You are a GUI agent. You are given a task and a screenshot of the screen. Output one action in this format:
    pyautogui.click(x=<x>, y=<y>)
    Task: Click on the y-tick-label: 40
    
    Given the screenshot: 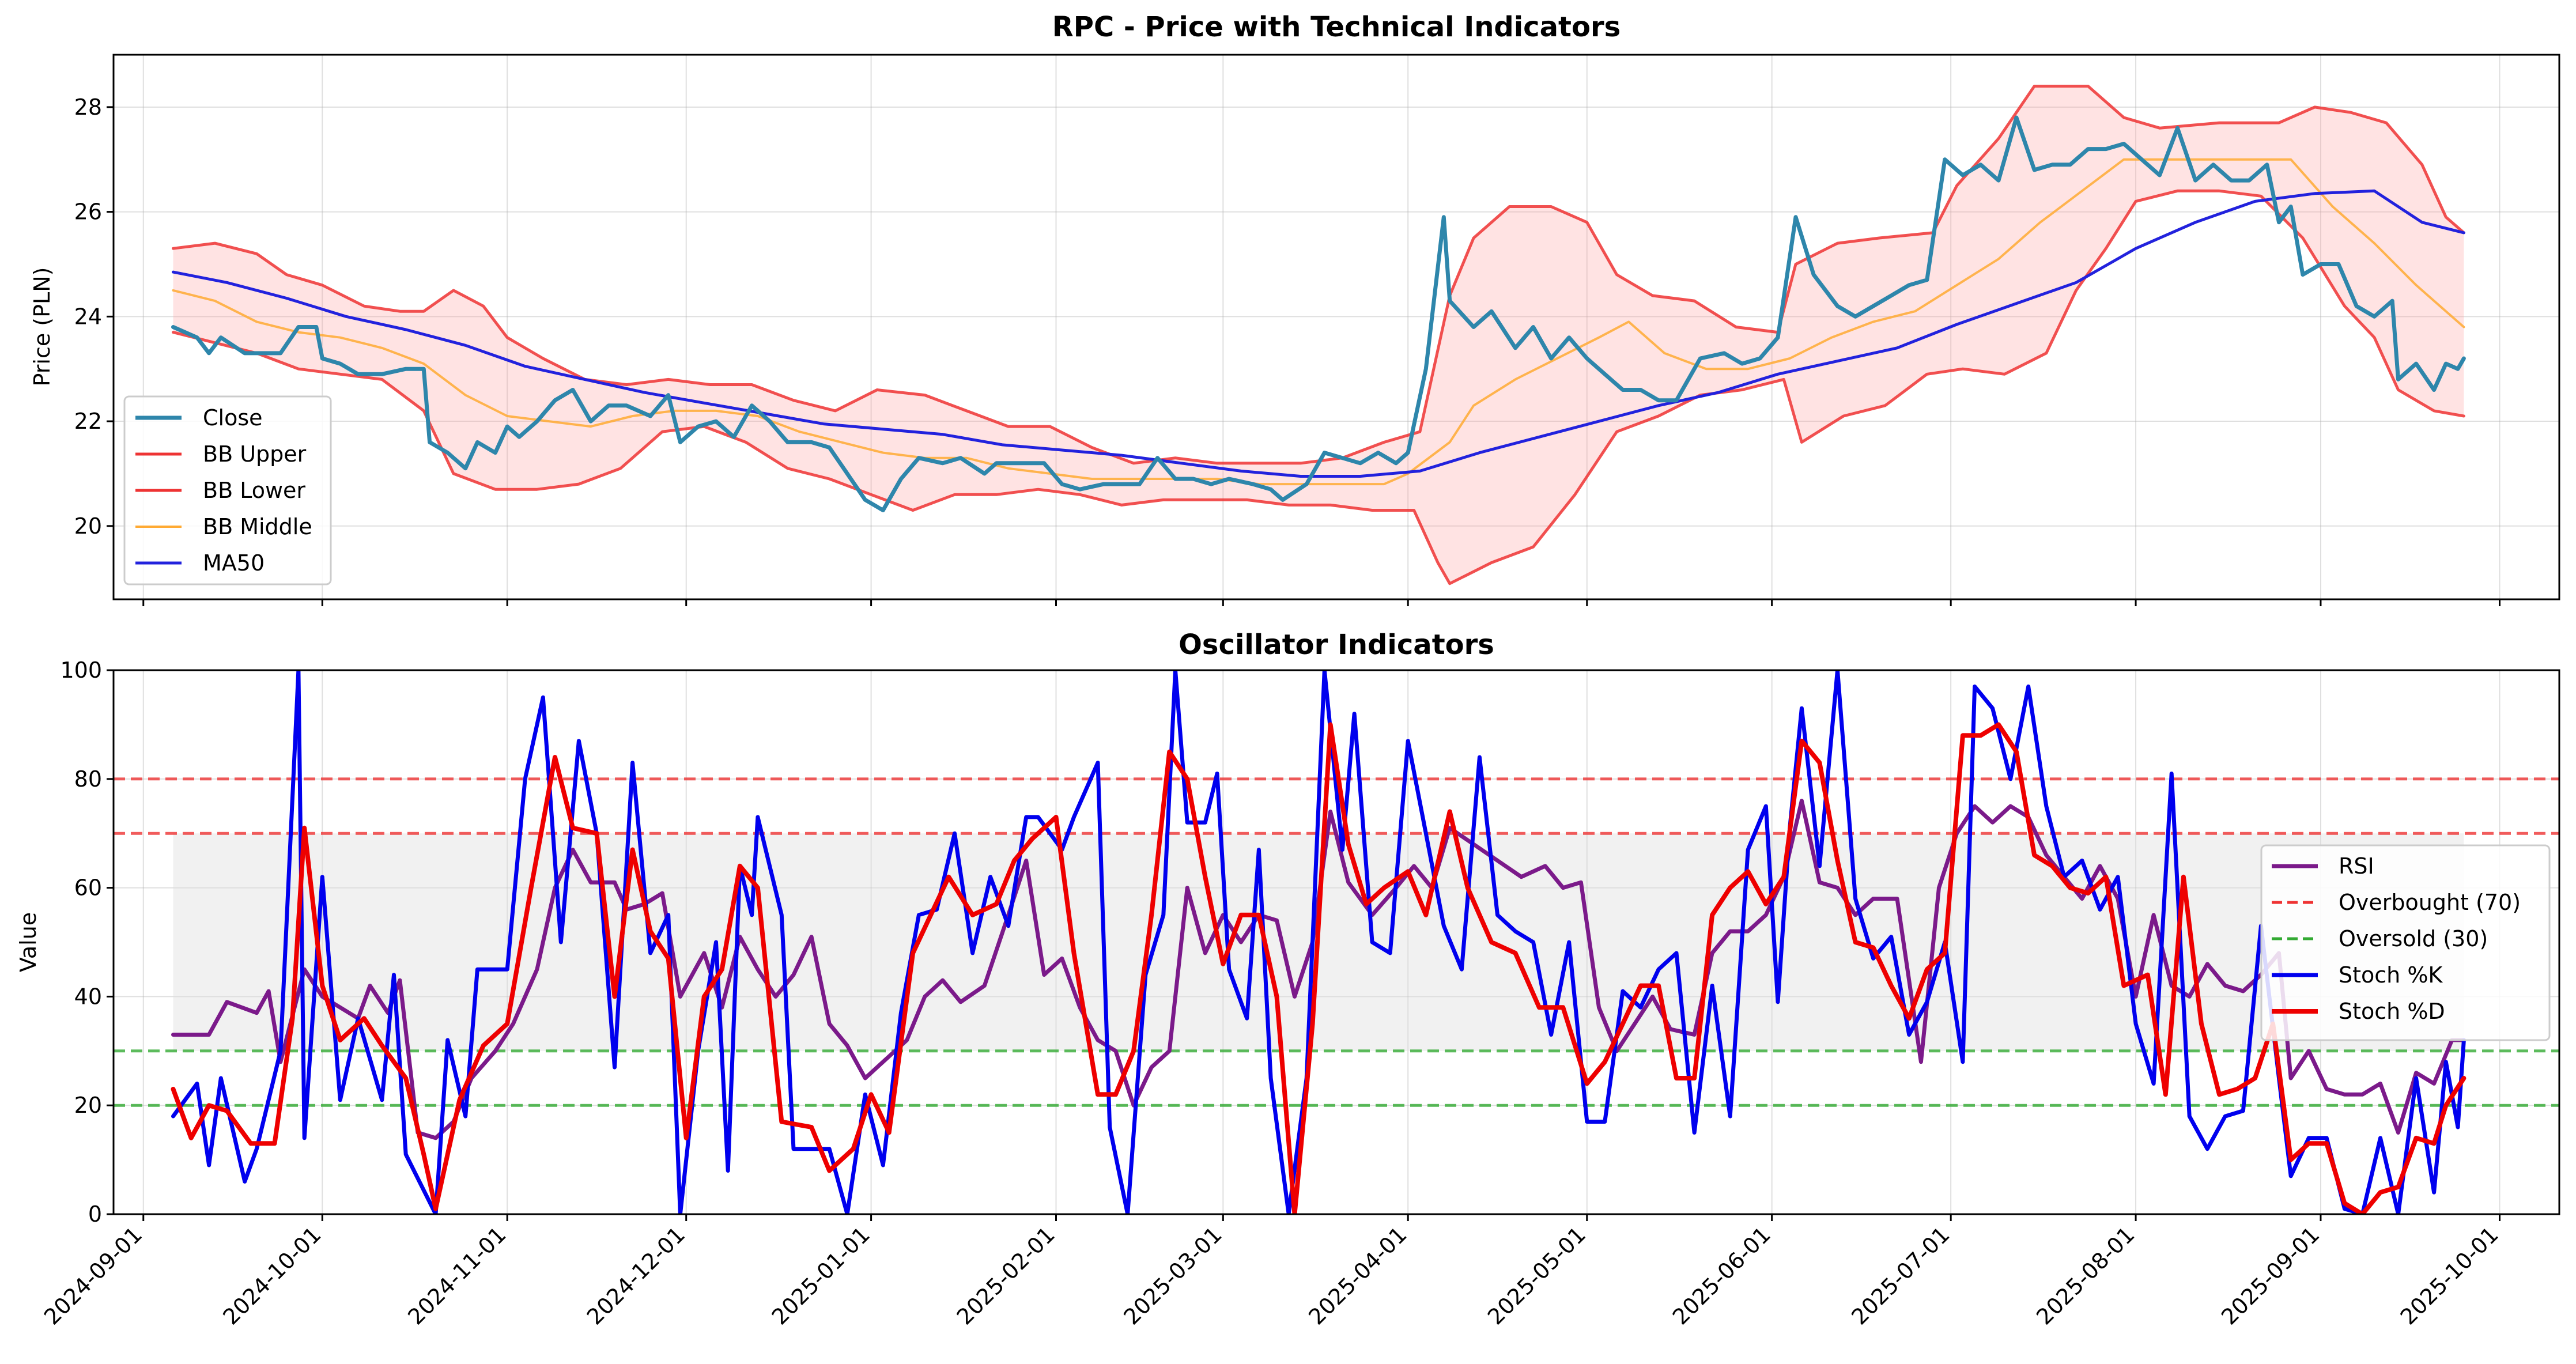 What is the action you would take?
    pyautogui.click(x=88, y=996)
    